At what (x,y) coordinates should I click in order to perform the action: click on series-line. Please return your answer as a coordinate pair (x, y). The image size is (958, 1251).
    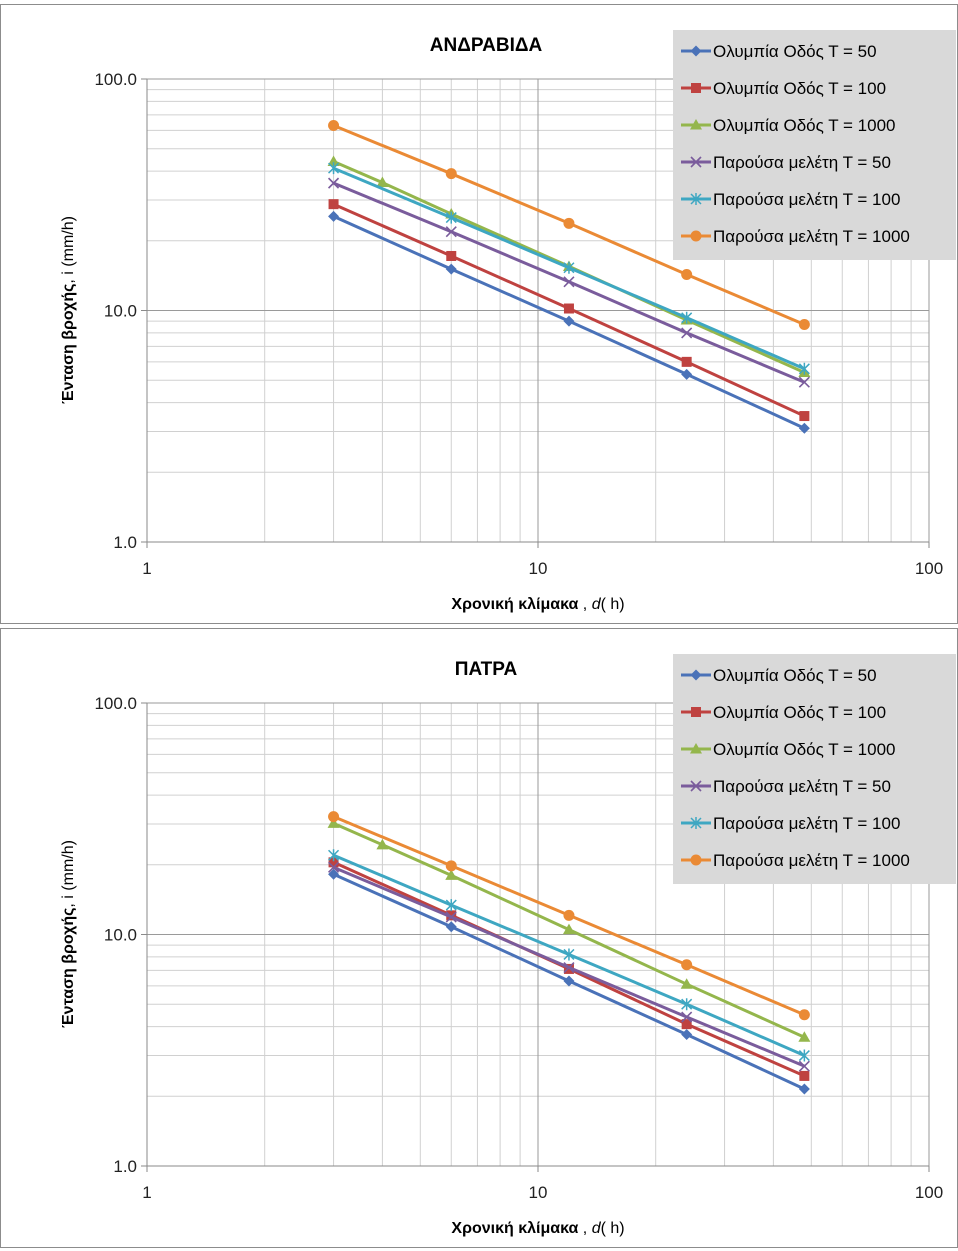
    Looking at the image, I should click on (569, 267).